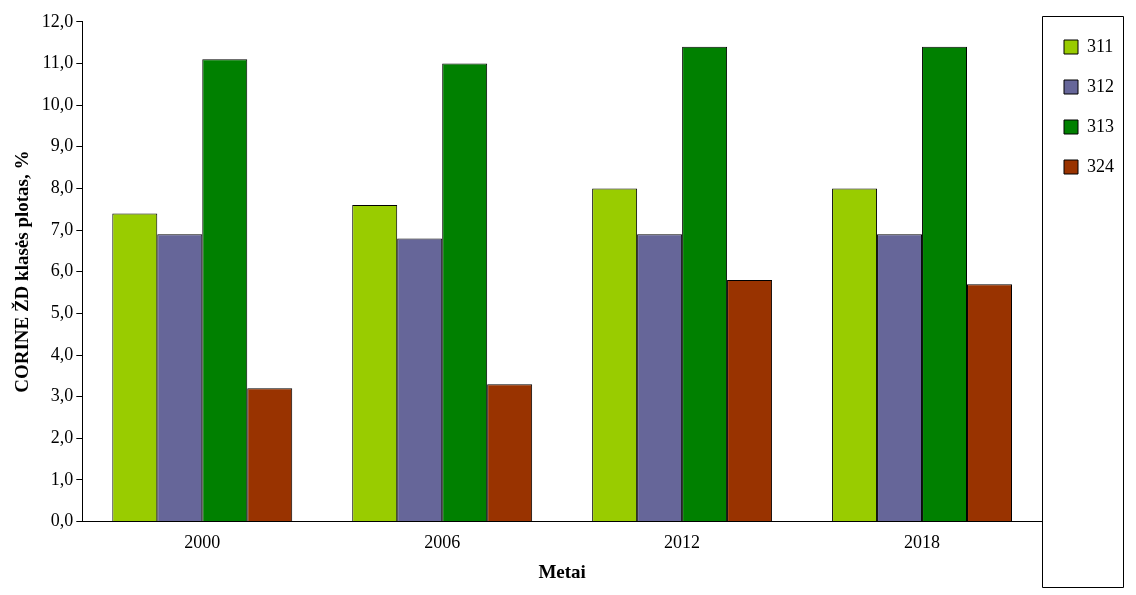 This screenshot has width=1136, height=595. I want to click on y-tick-label: 10,0, so click(57, 103).